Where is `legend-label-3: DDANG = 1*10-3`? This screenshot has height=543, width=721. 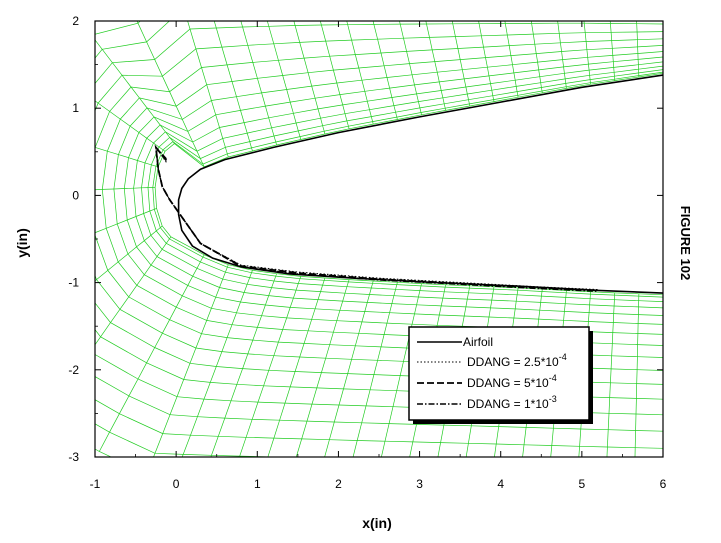 legend-label-3: DDANG = 1*10-3 is located at coordinates (512, 402).